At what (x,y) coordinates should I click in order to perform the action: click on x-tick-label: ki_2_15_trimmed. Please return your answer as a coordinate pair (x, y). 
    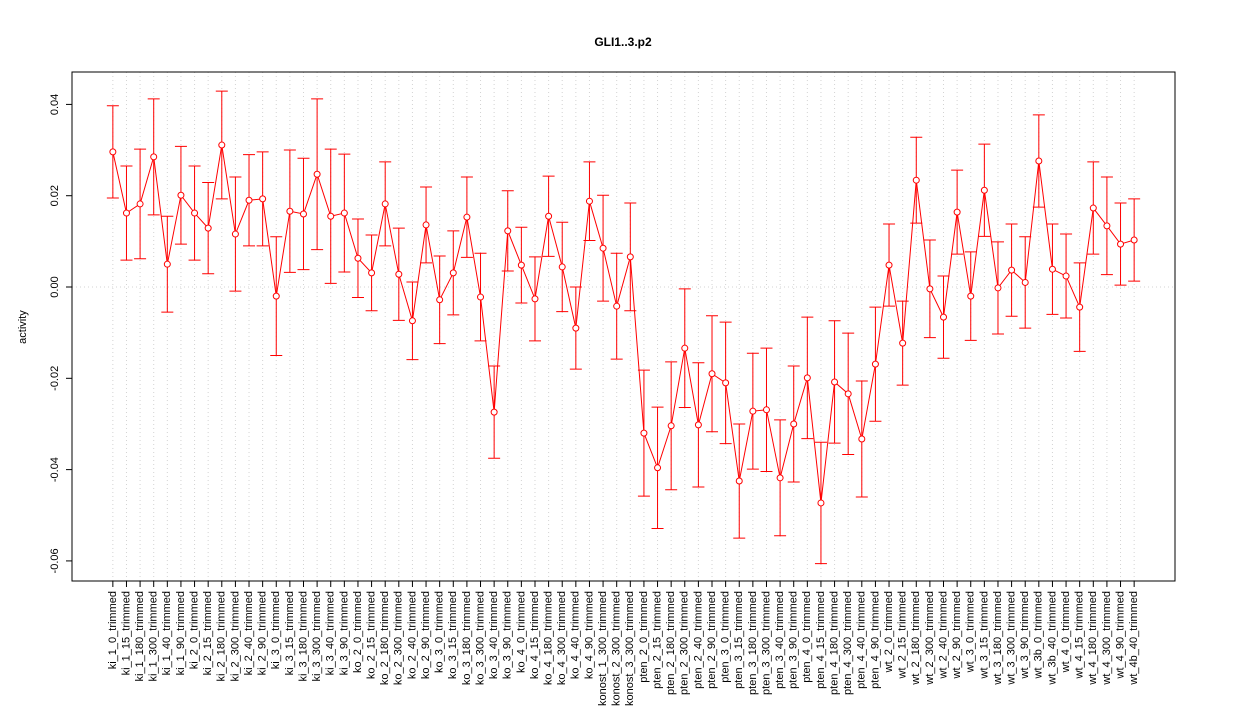
    Looking at the image, I should click on (208, 633).